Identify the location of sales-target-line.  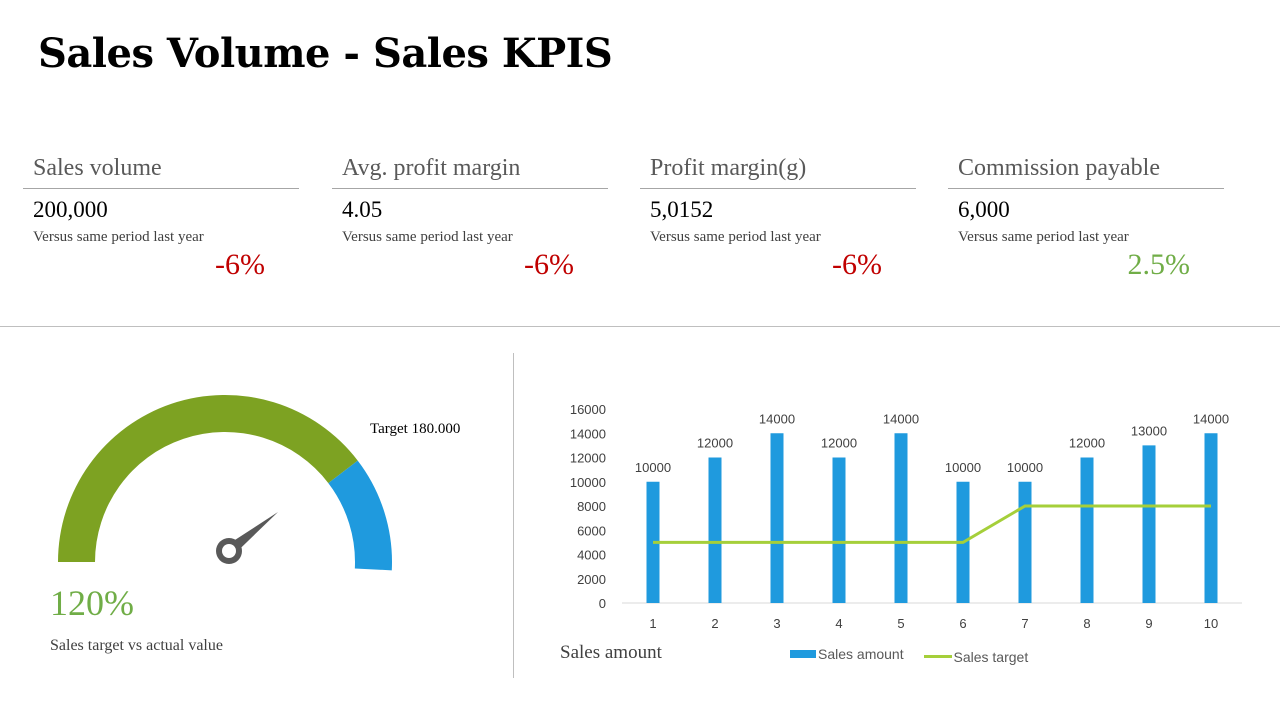
(932, 524).